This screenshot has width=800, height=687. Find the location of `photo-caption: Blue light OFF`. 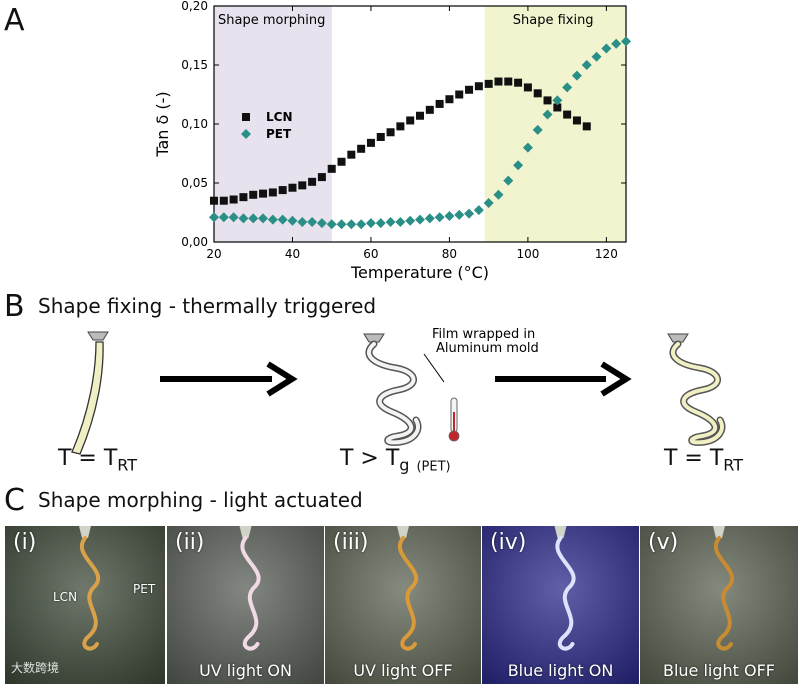

photo-caption: Blue light OFF is located at coordinates (719, 670).